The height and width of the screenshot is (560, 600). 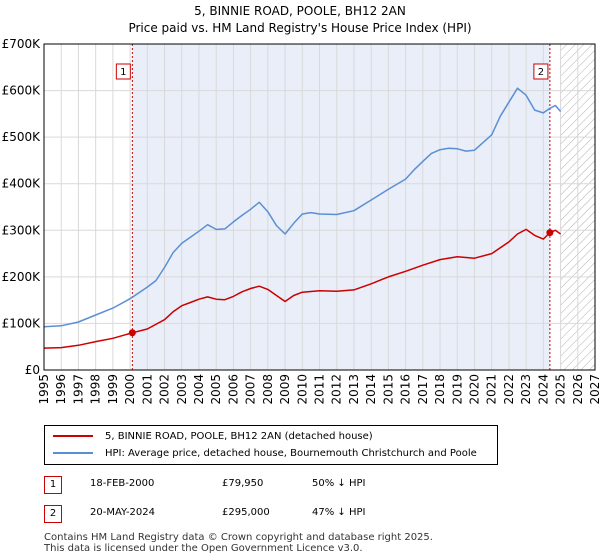 I want to click on y-tick-label: £700K, so click(x=22, y=44).